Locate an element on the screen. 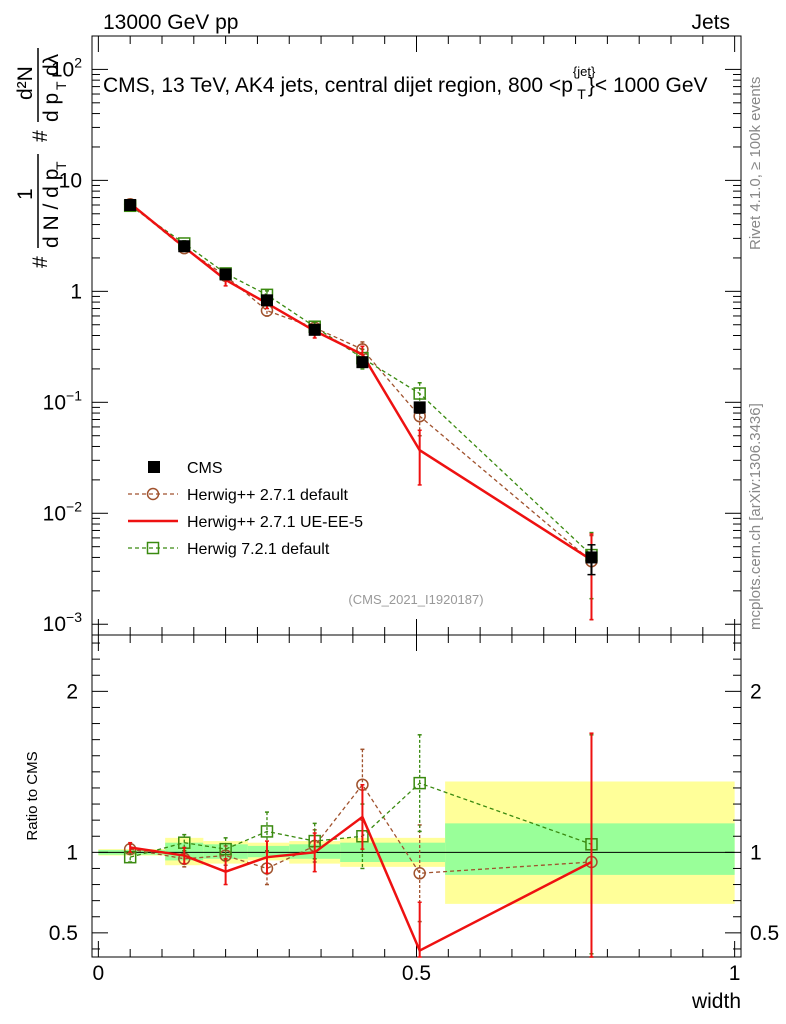 The image size is (786, 1024). y-label-hash: # is located at coordinates (40, 262).